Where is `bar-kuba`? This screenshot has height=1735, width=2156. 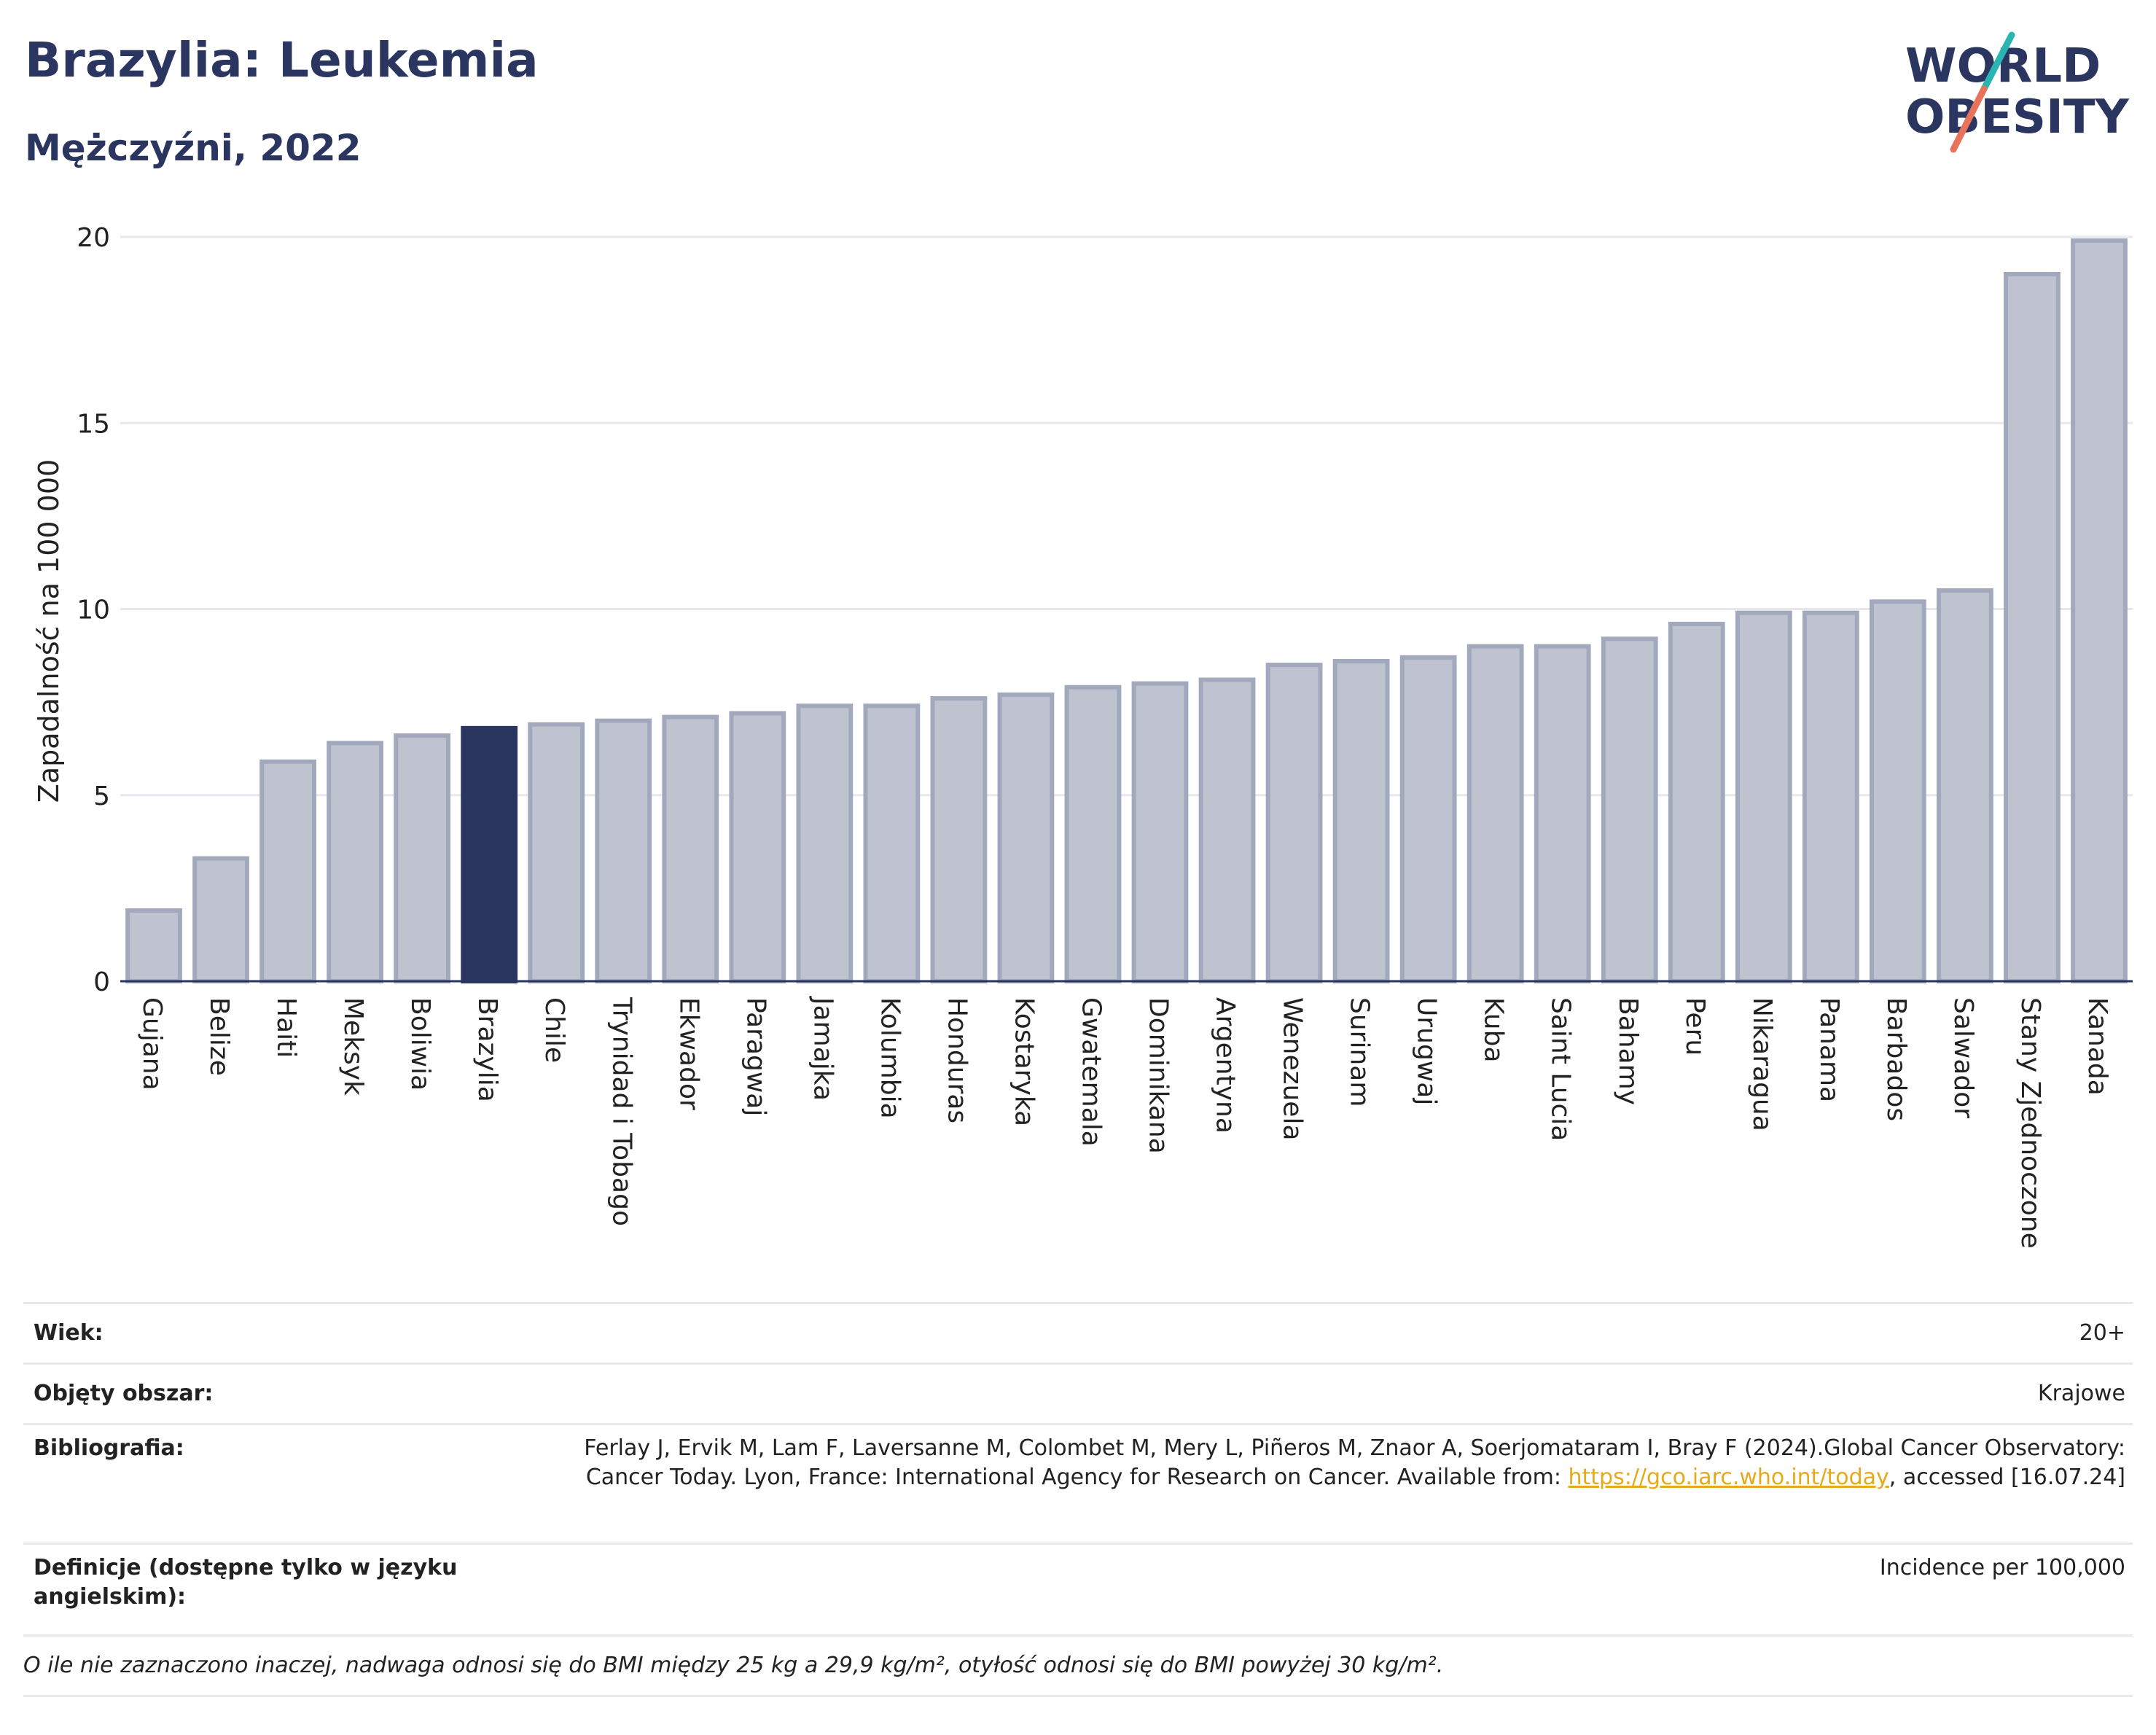 bar-kuba is located at coordinates (1495, 813).